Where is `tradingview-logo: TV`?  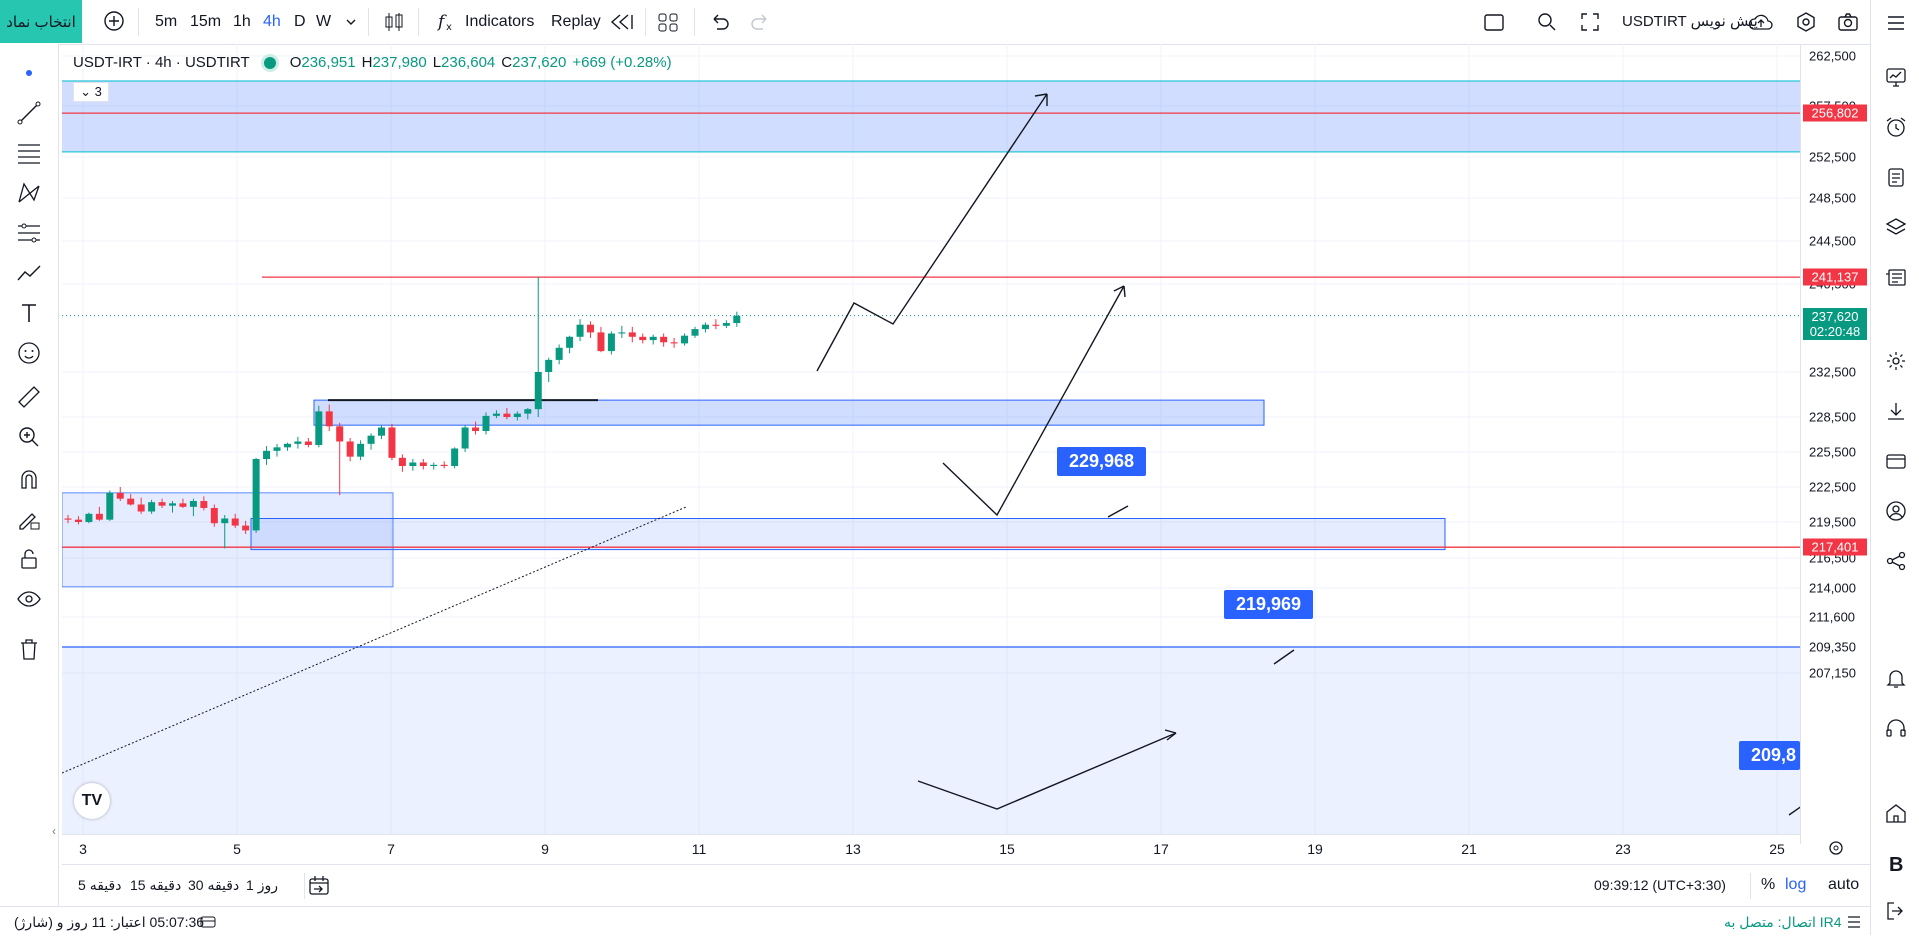 tradingview-logo: TV is located at coordinates (92, 801).